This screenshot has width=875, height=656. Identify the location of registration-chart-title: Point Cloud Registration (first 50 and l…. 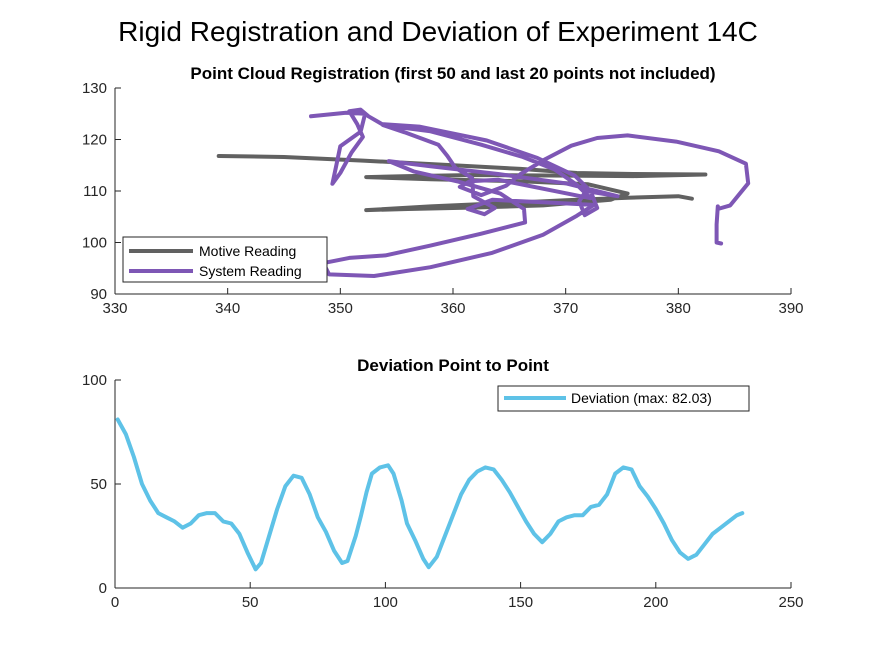
(452, 73).